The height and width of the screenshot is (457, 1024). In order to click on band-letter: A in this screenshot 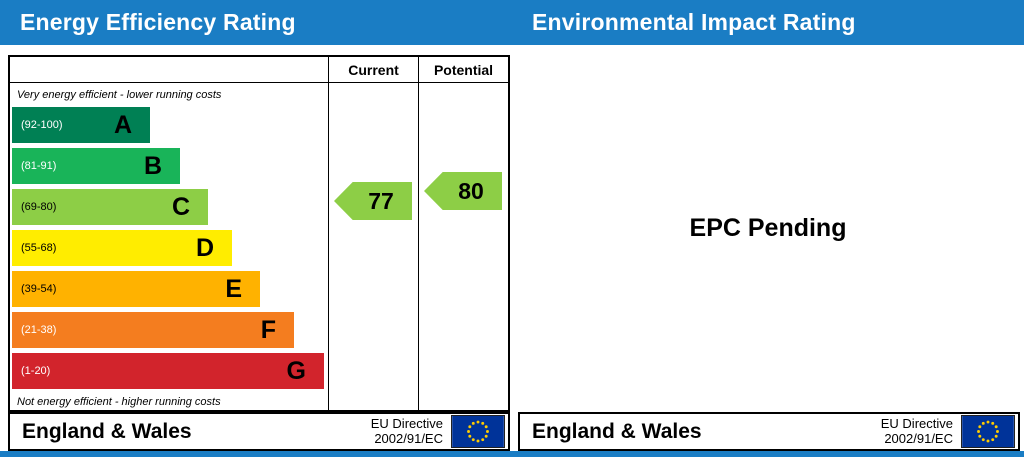, I will do `click(122, 124)`.